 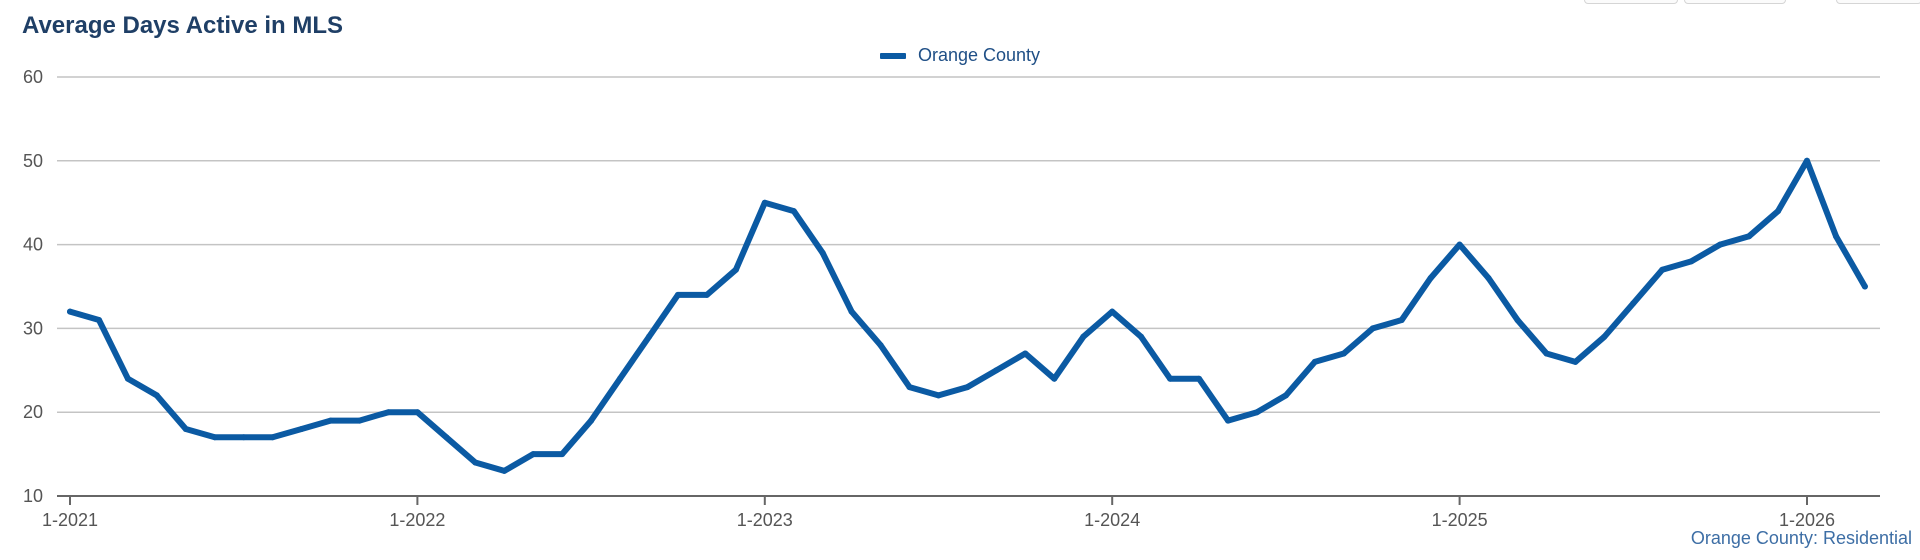 What do you see at coordinates (765, 520) in the screenshot?
I see `x-tick-label: 1-2023` at bounding box center [765, 520].